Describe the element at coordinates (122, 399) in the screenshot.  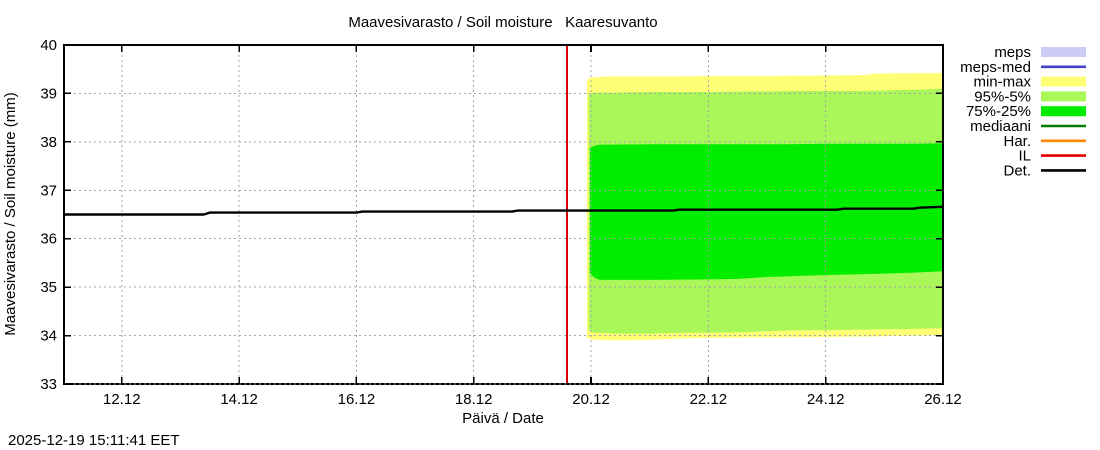
I see `x-tick-label: 12.12` at that location.